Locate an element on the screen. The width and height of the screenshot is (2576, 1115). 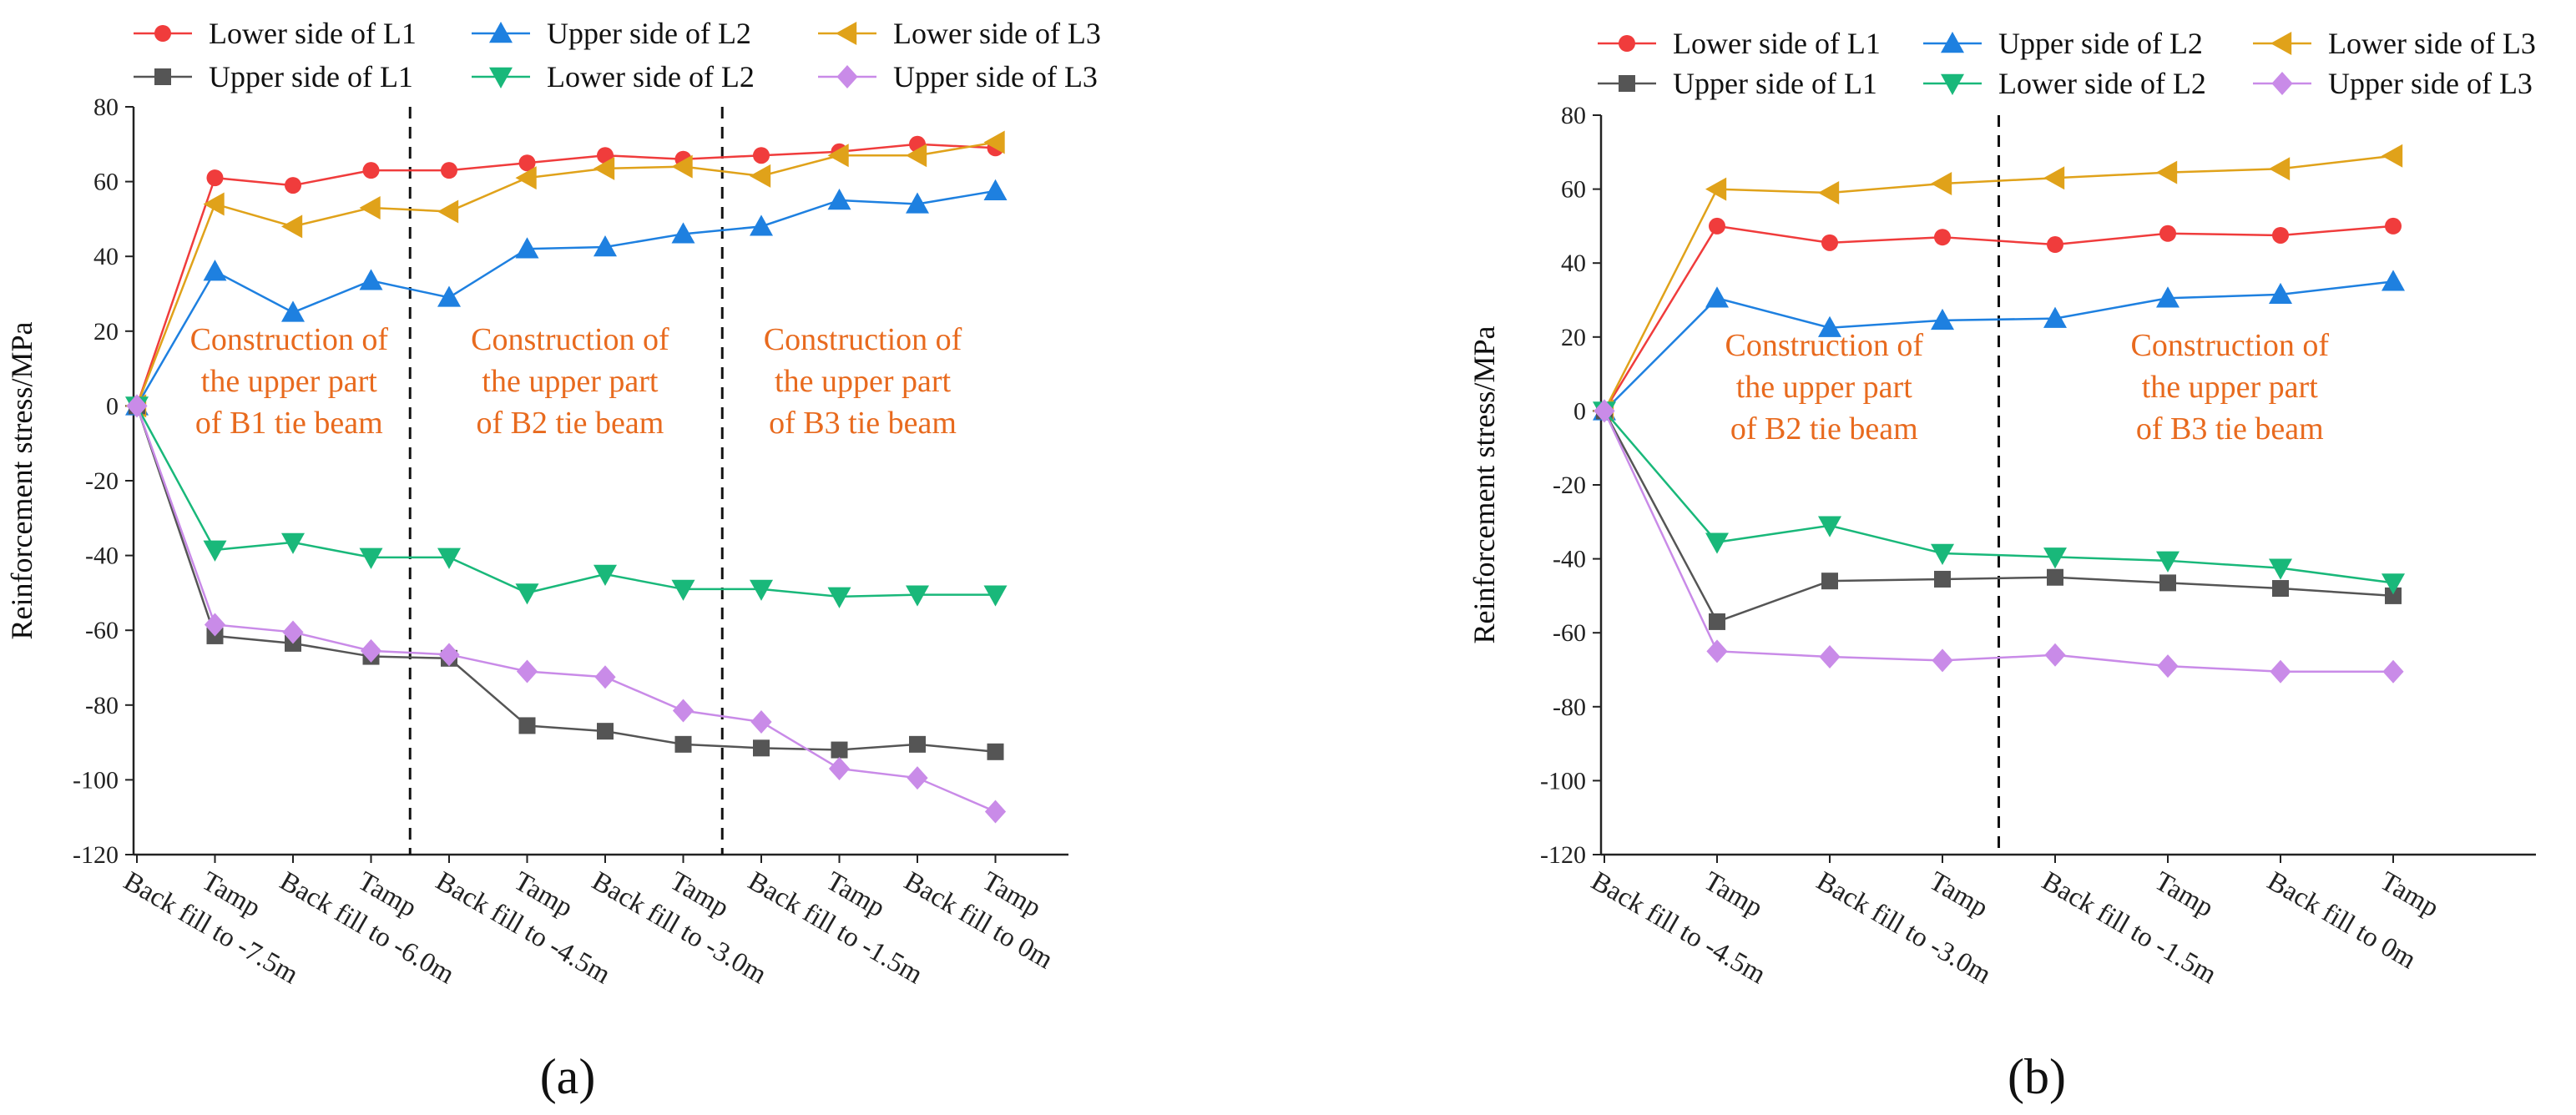
legend-label: Upper side of L3 is located at coordinates (995, 76).